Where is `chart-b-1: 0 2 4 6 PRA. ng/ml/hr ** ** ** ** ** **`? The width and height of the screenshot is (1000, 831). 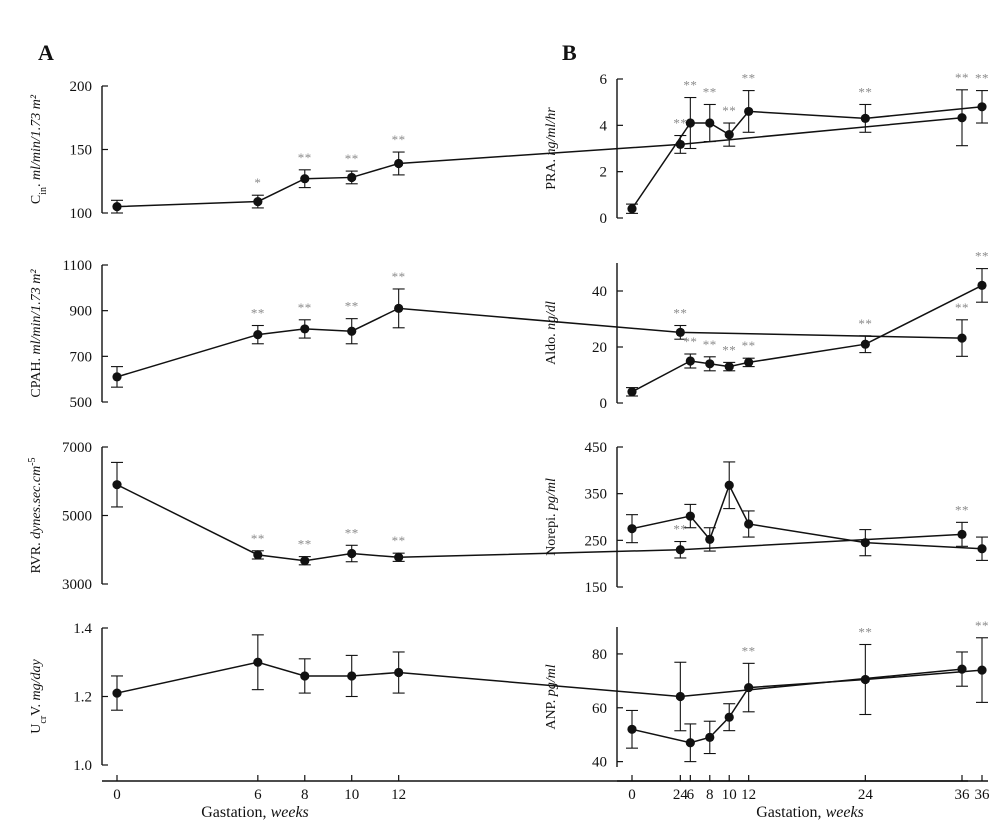
chart-b-1: 0 2 4 6 PRA. ng/ml/hr ** ** ** ** ** ** is located at coordinates (766, 149).